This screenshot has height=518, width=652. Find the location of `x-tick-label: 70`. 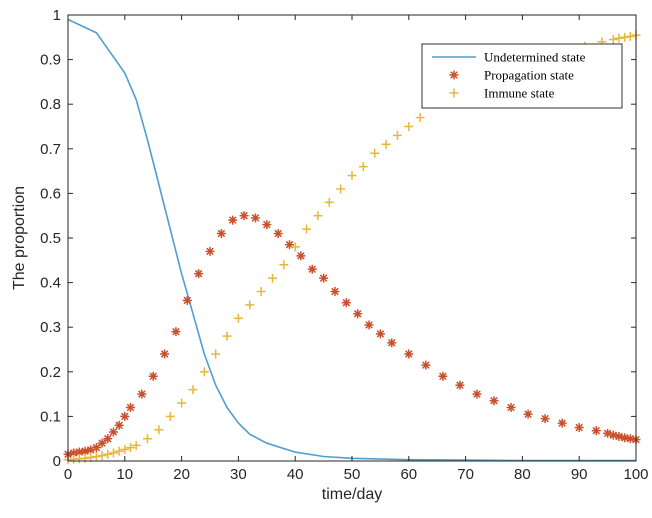

x-tick-label: 70 is located at coordinates (465, 474).